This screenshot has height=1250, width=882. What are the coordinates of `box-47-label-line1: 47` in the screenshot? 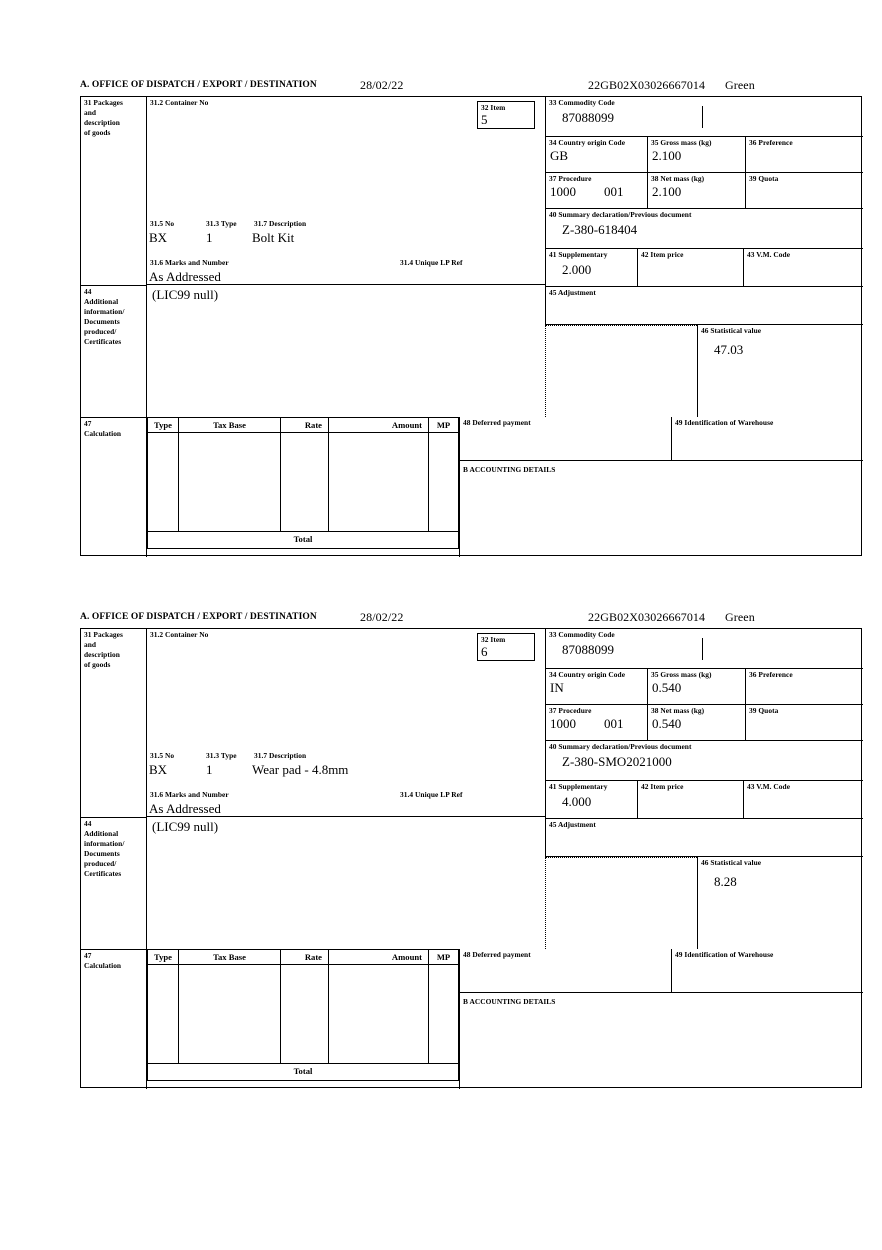 It's located at (88, 423).